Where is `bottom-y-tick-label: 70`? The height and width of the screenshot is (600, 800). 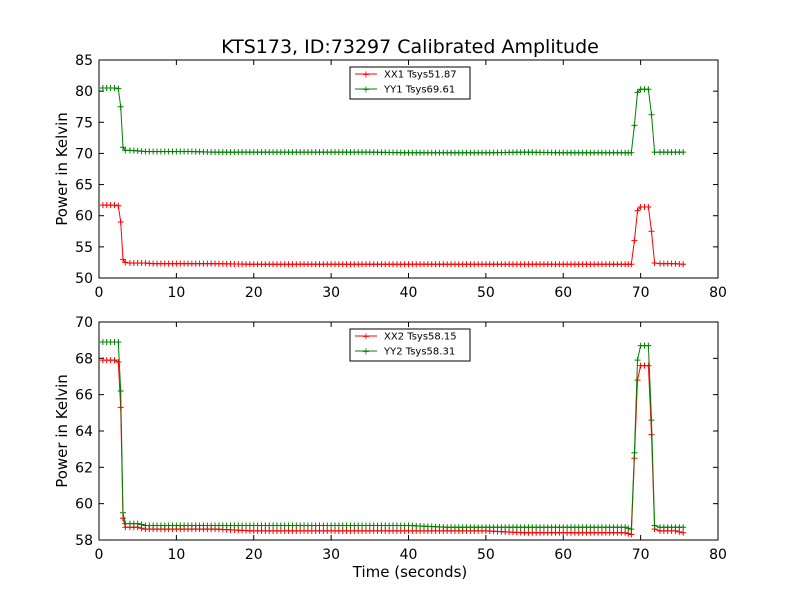 bottom-y-tick-label: 70 is located at coordinates (84, 323).